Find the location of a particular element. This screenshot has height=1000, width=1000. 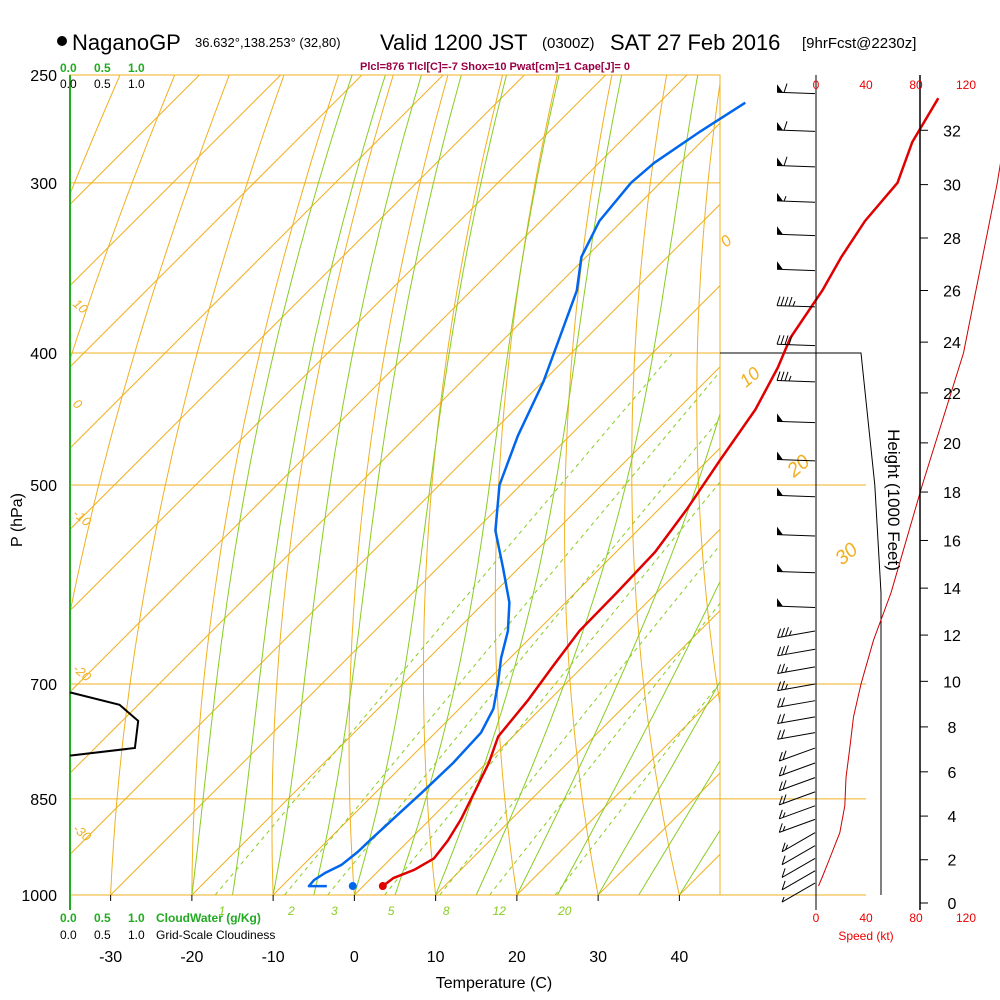

height-tick-label: 8 is located at coordinates (952, 728).